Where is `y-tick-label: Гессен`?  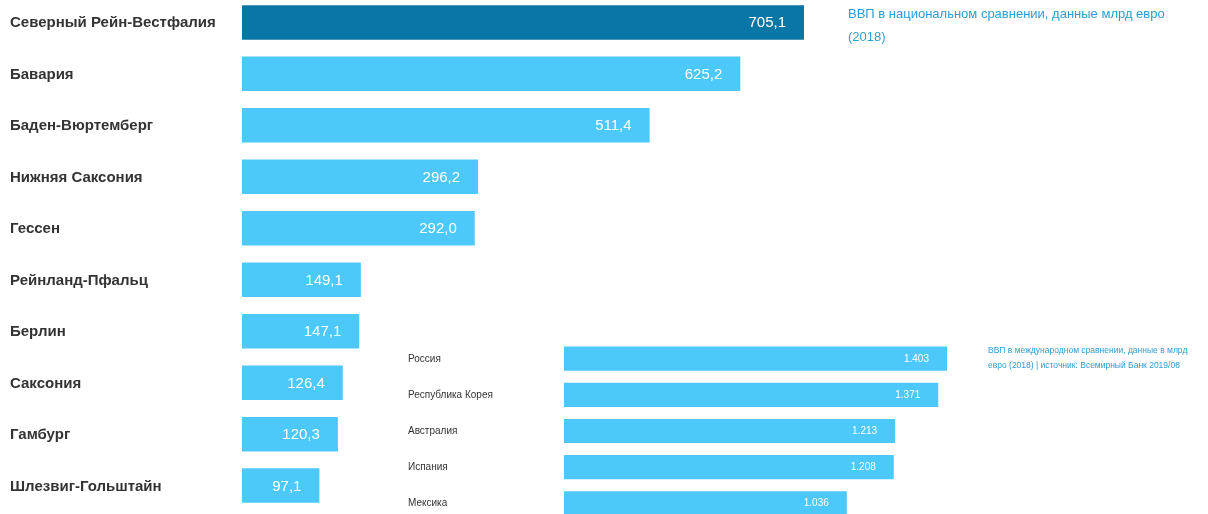 y-tick-label: Гессен is located at coordinates (35, 228).